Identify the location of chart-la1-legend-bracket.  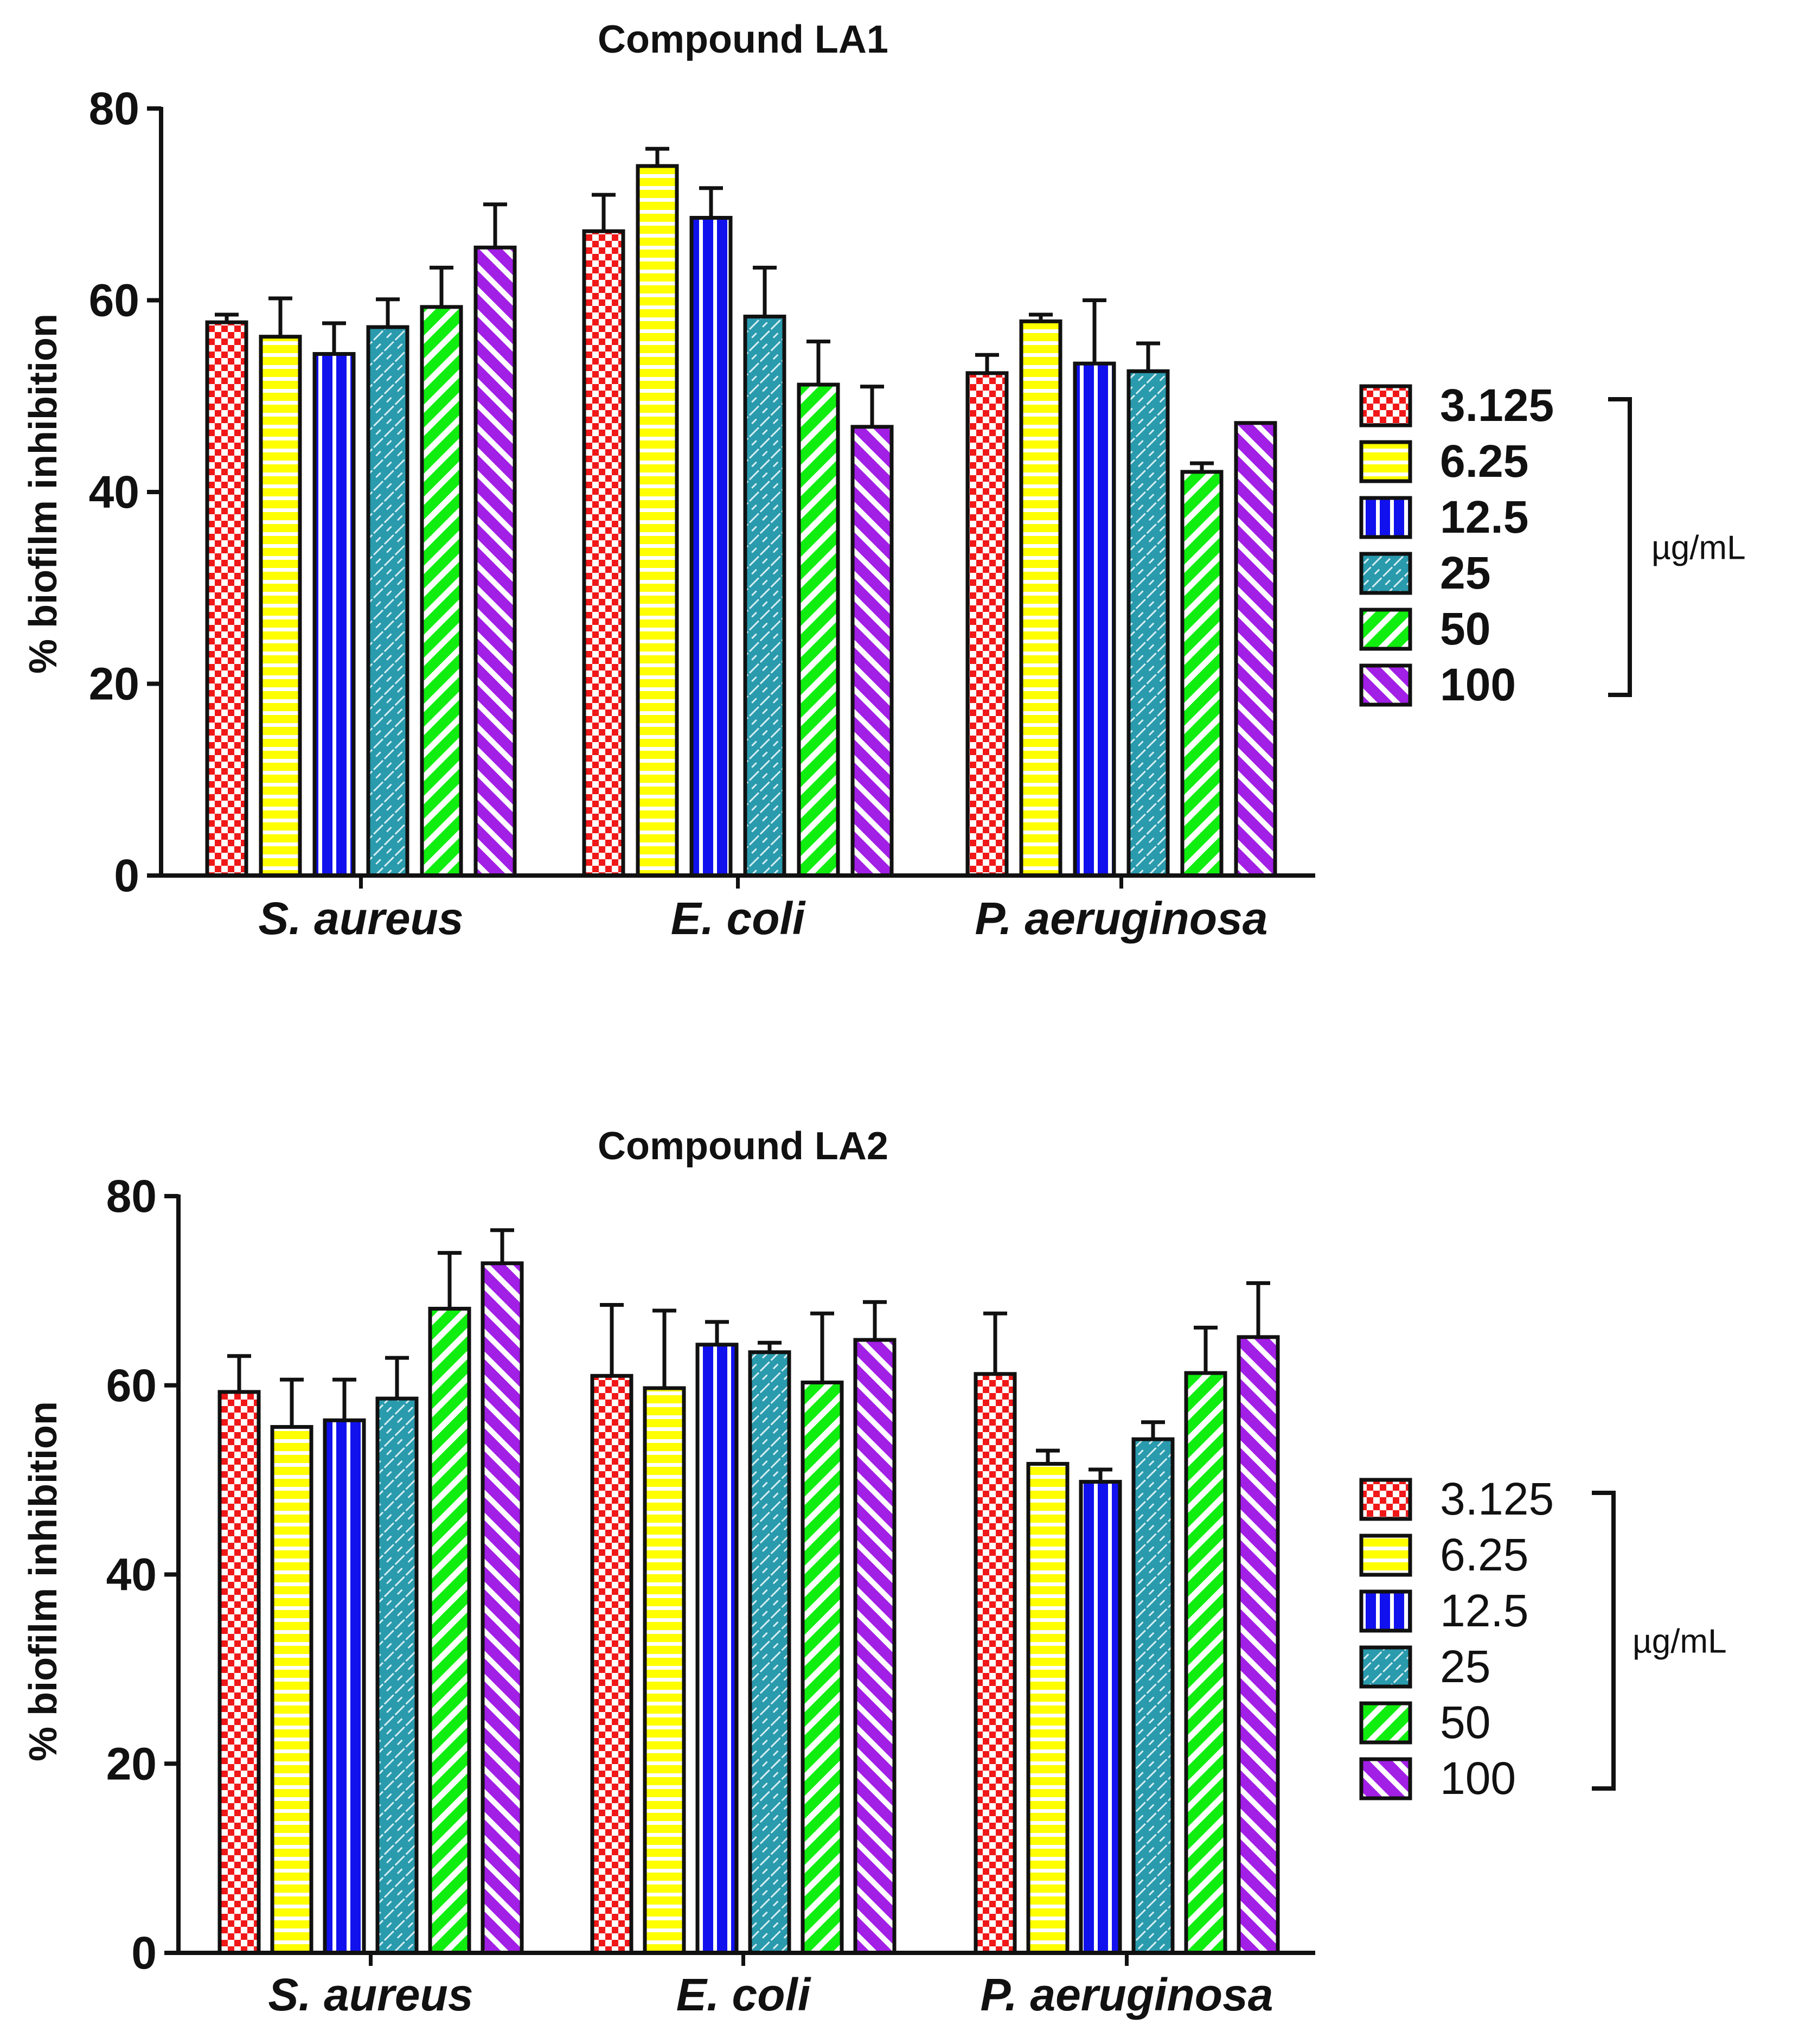
(1620, 547).